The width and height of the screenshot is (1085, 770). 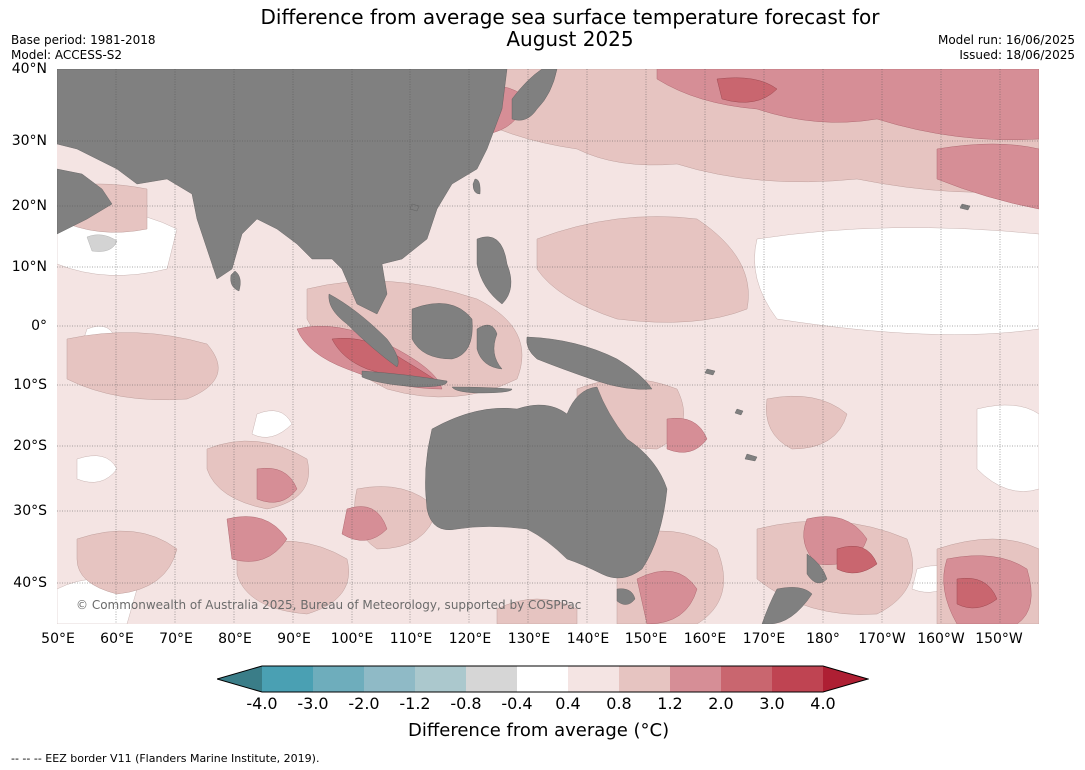 What do you see at coordinates (772, 703) in the screenshot?
I see `colorbar-tick: 3.0` at bounding box center [772, 703].